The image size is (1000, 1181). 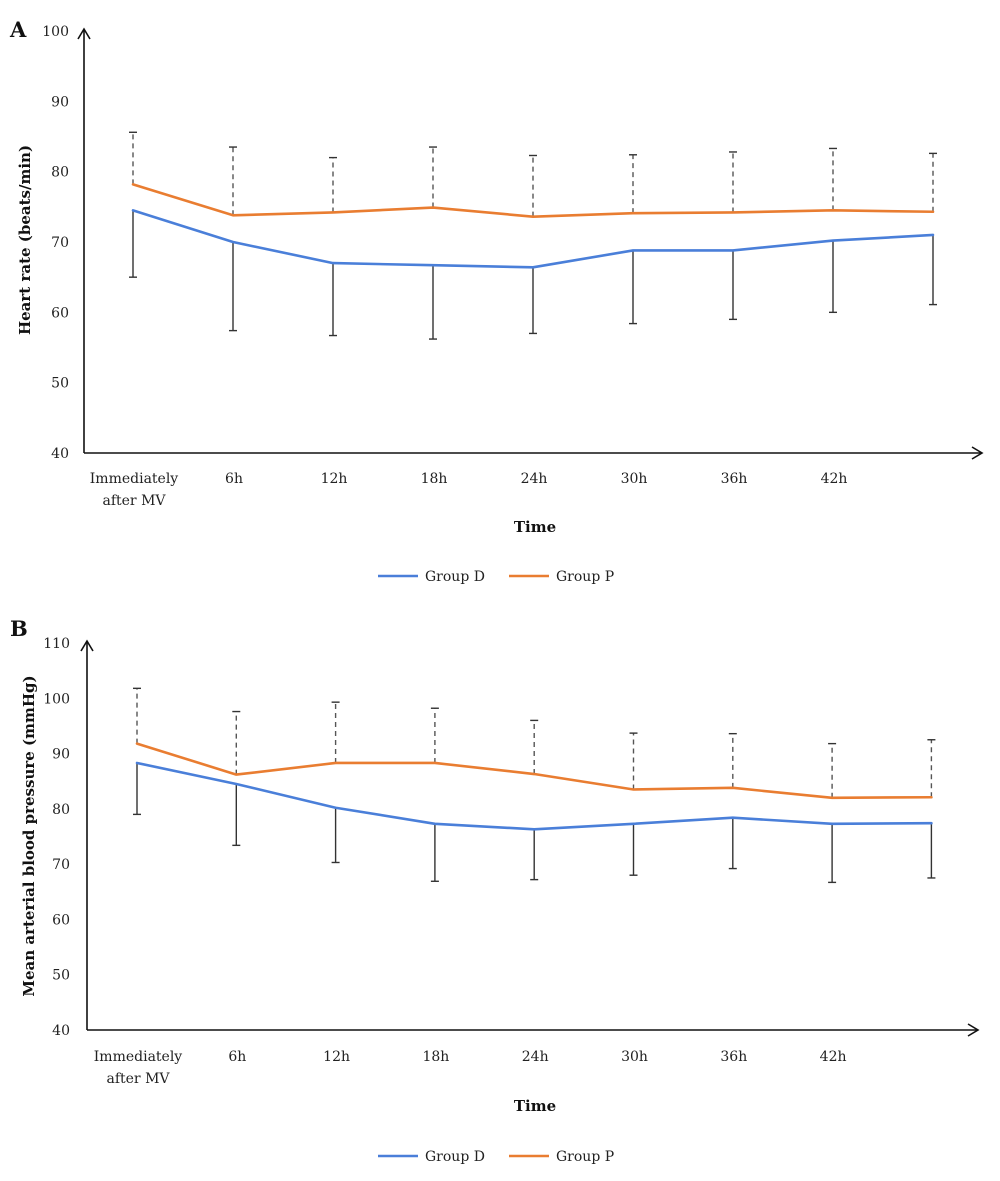 What do you see at coordinates (19, 628) in the screenshot?
I see `panel-letter: B` at bounding box center [19, 628].